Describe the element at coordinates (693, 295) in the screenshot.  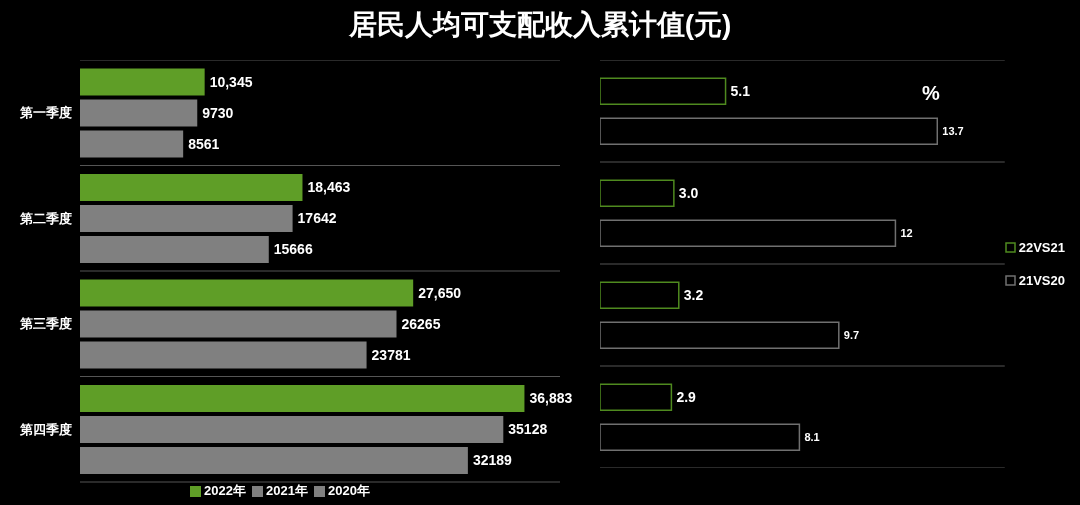
I see `data-label: 3.2` at that location.